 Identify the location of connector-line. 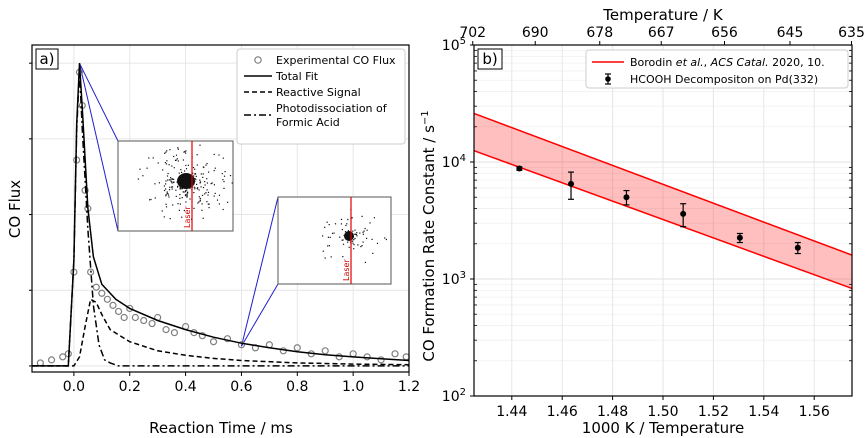
(259, 271).